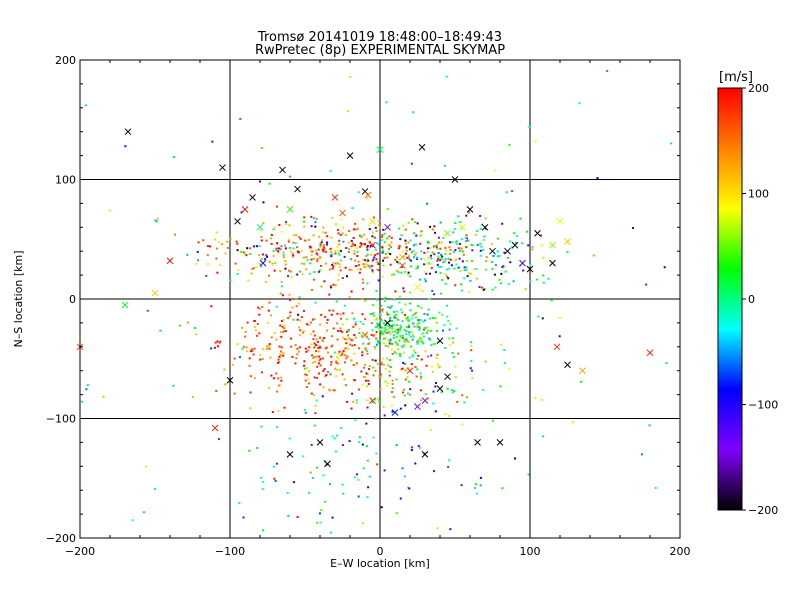 The width and height of the screenshot is (800, 600). I want to click on y-tick-label: −100, so click(61, 419).